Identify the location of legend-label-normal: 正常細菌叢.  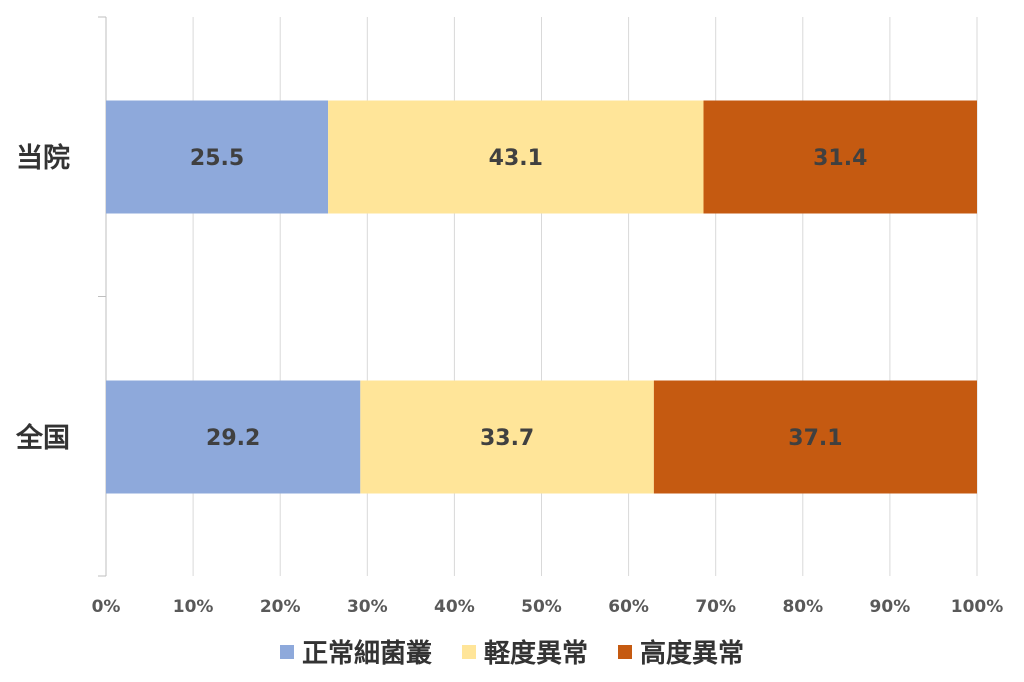
(366, 654).